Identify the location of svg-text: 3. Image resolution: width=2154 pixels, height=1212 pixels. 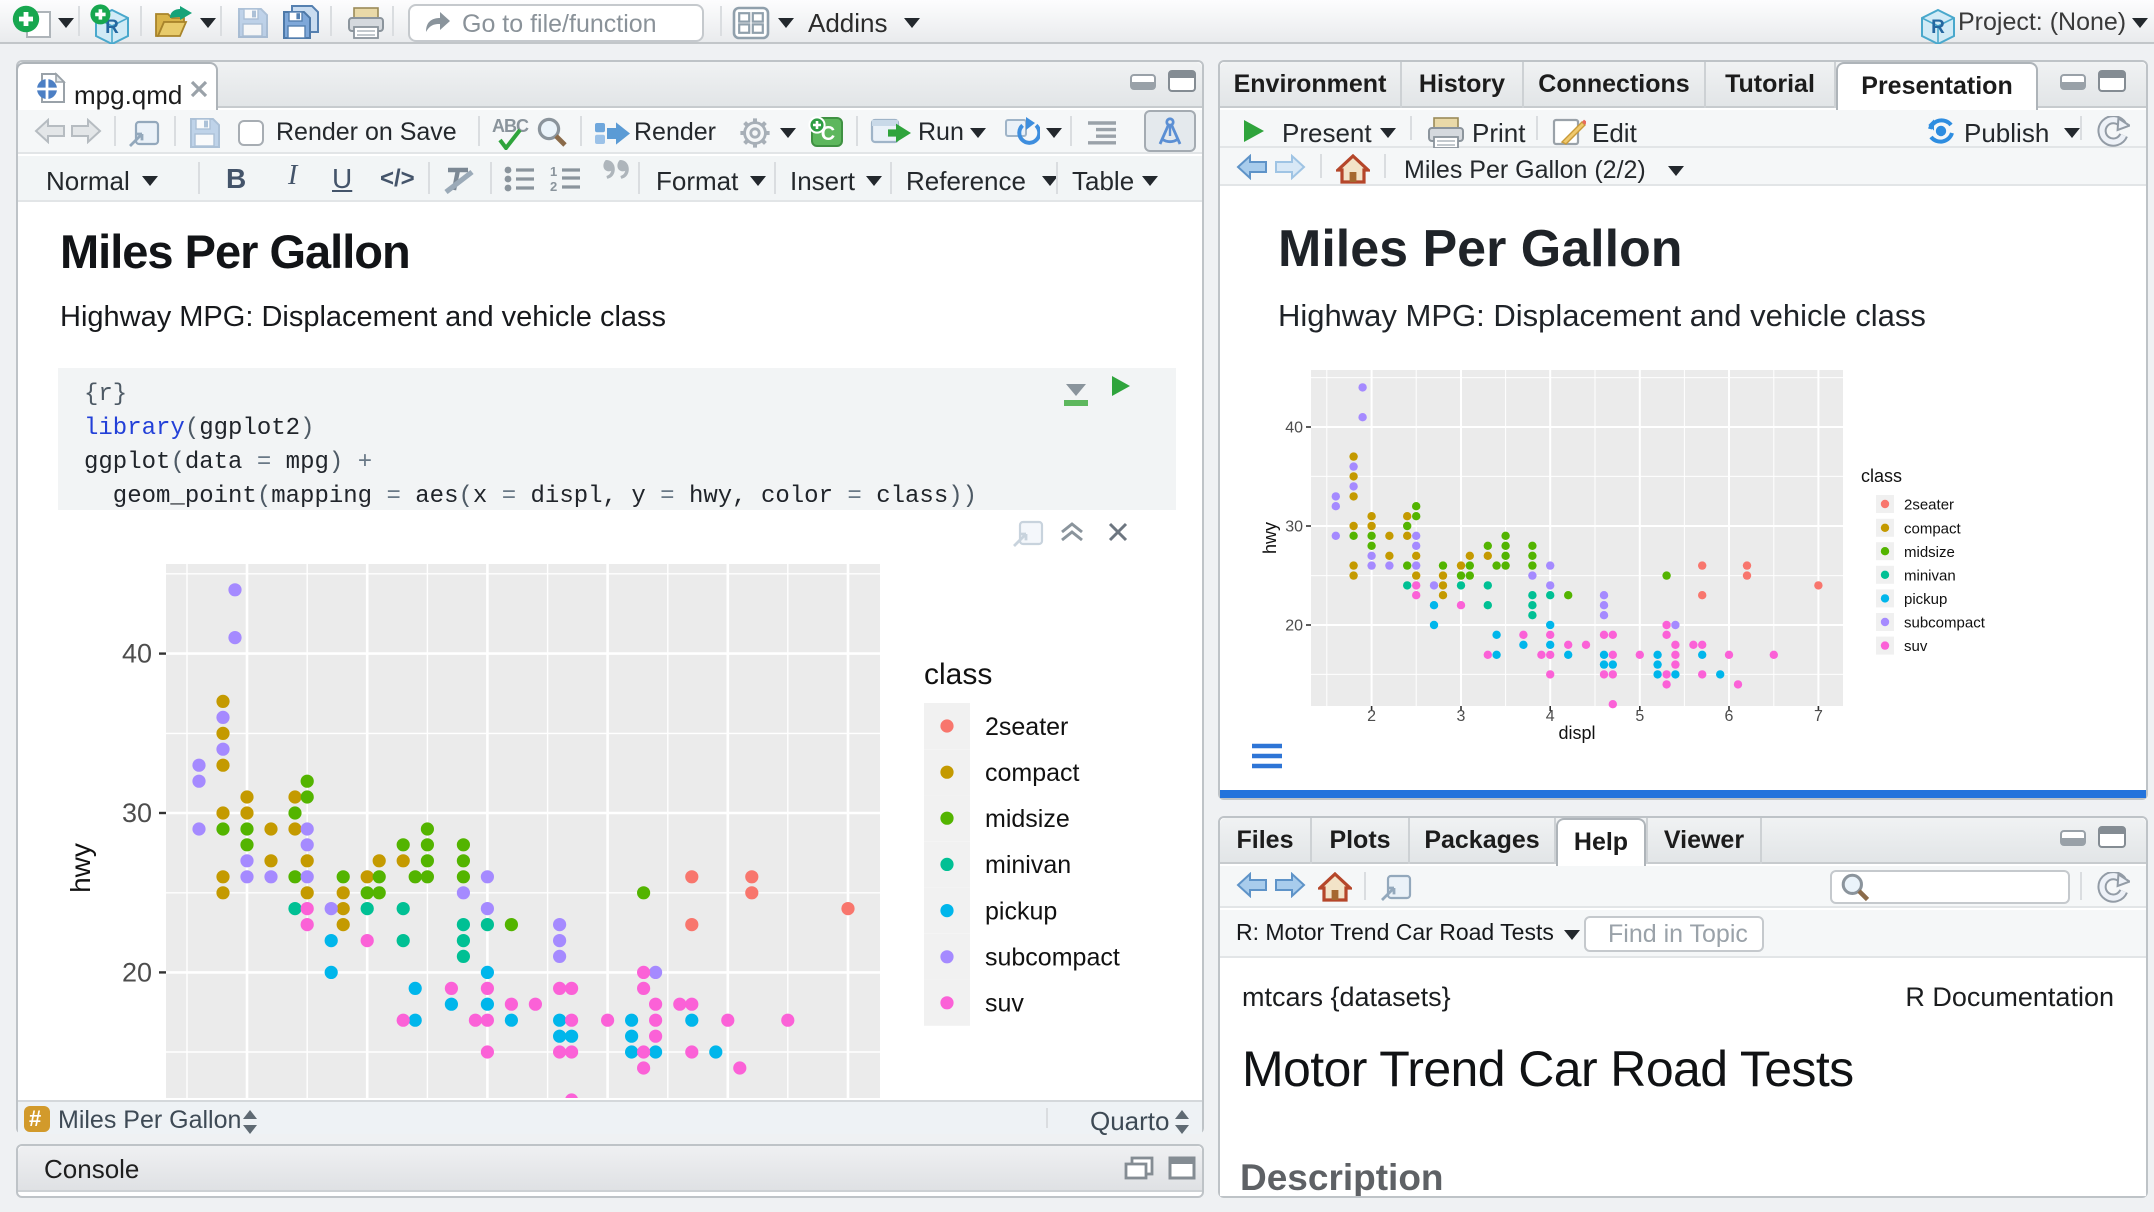
(1461, 716).